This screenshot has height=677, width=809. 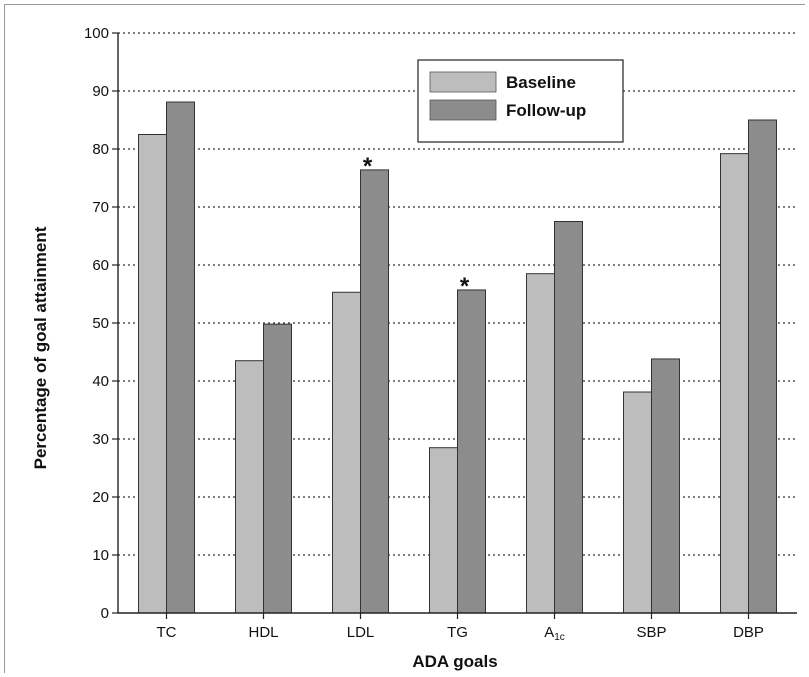 I want to click on x-tick-label: A1c, so click(x=554, y=633).